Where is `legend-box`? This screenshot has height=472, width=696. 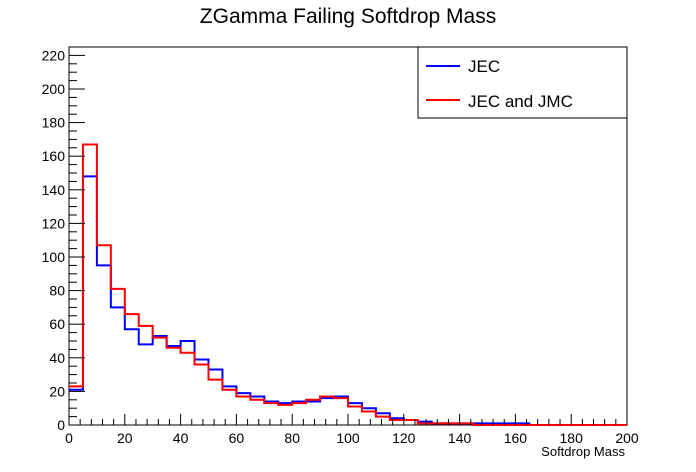 legend-box is located at coordinates (522, 82).